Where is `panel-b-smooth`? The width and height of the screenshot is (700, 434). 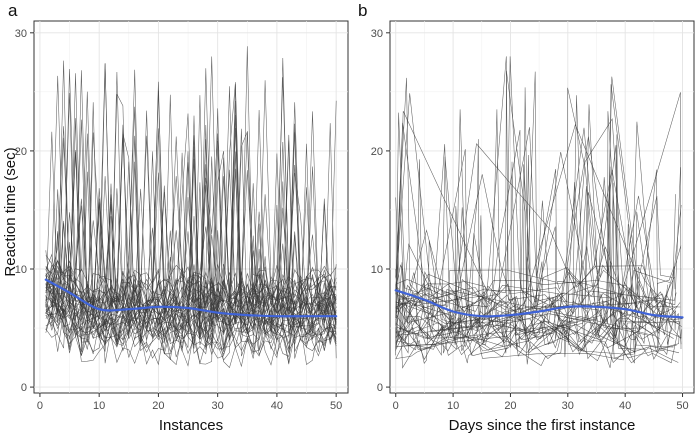 panel-b-smooth is located at coordinates (539, 304).